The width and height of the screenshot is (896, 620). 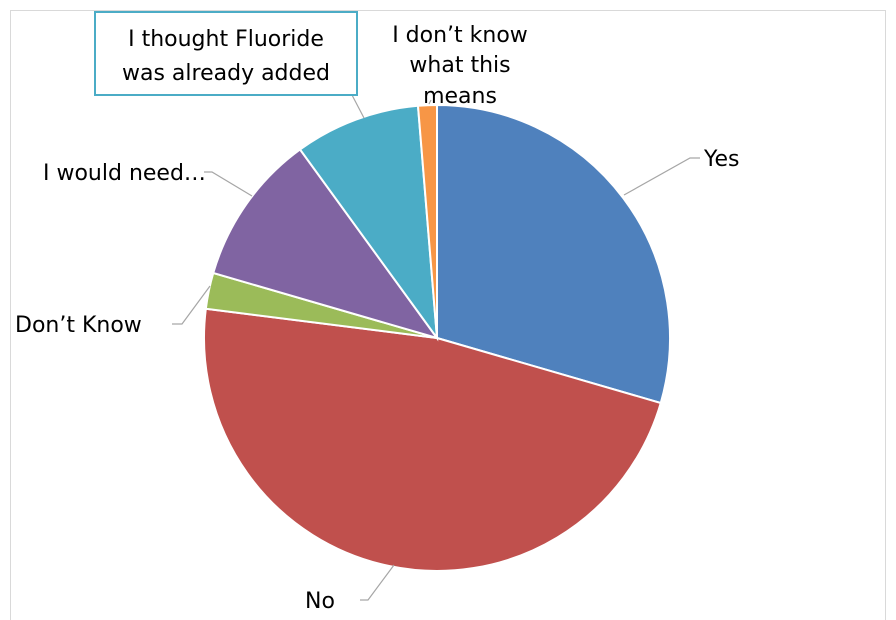 I want to click on data-label-line: I thought Fluoride, so click(x=226, y=39).